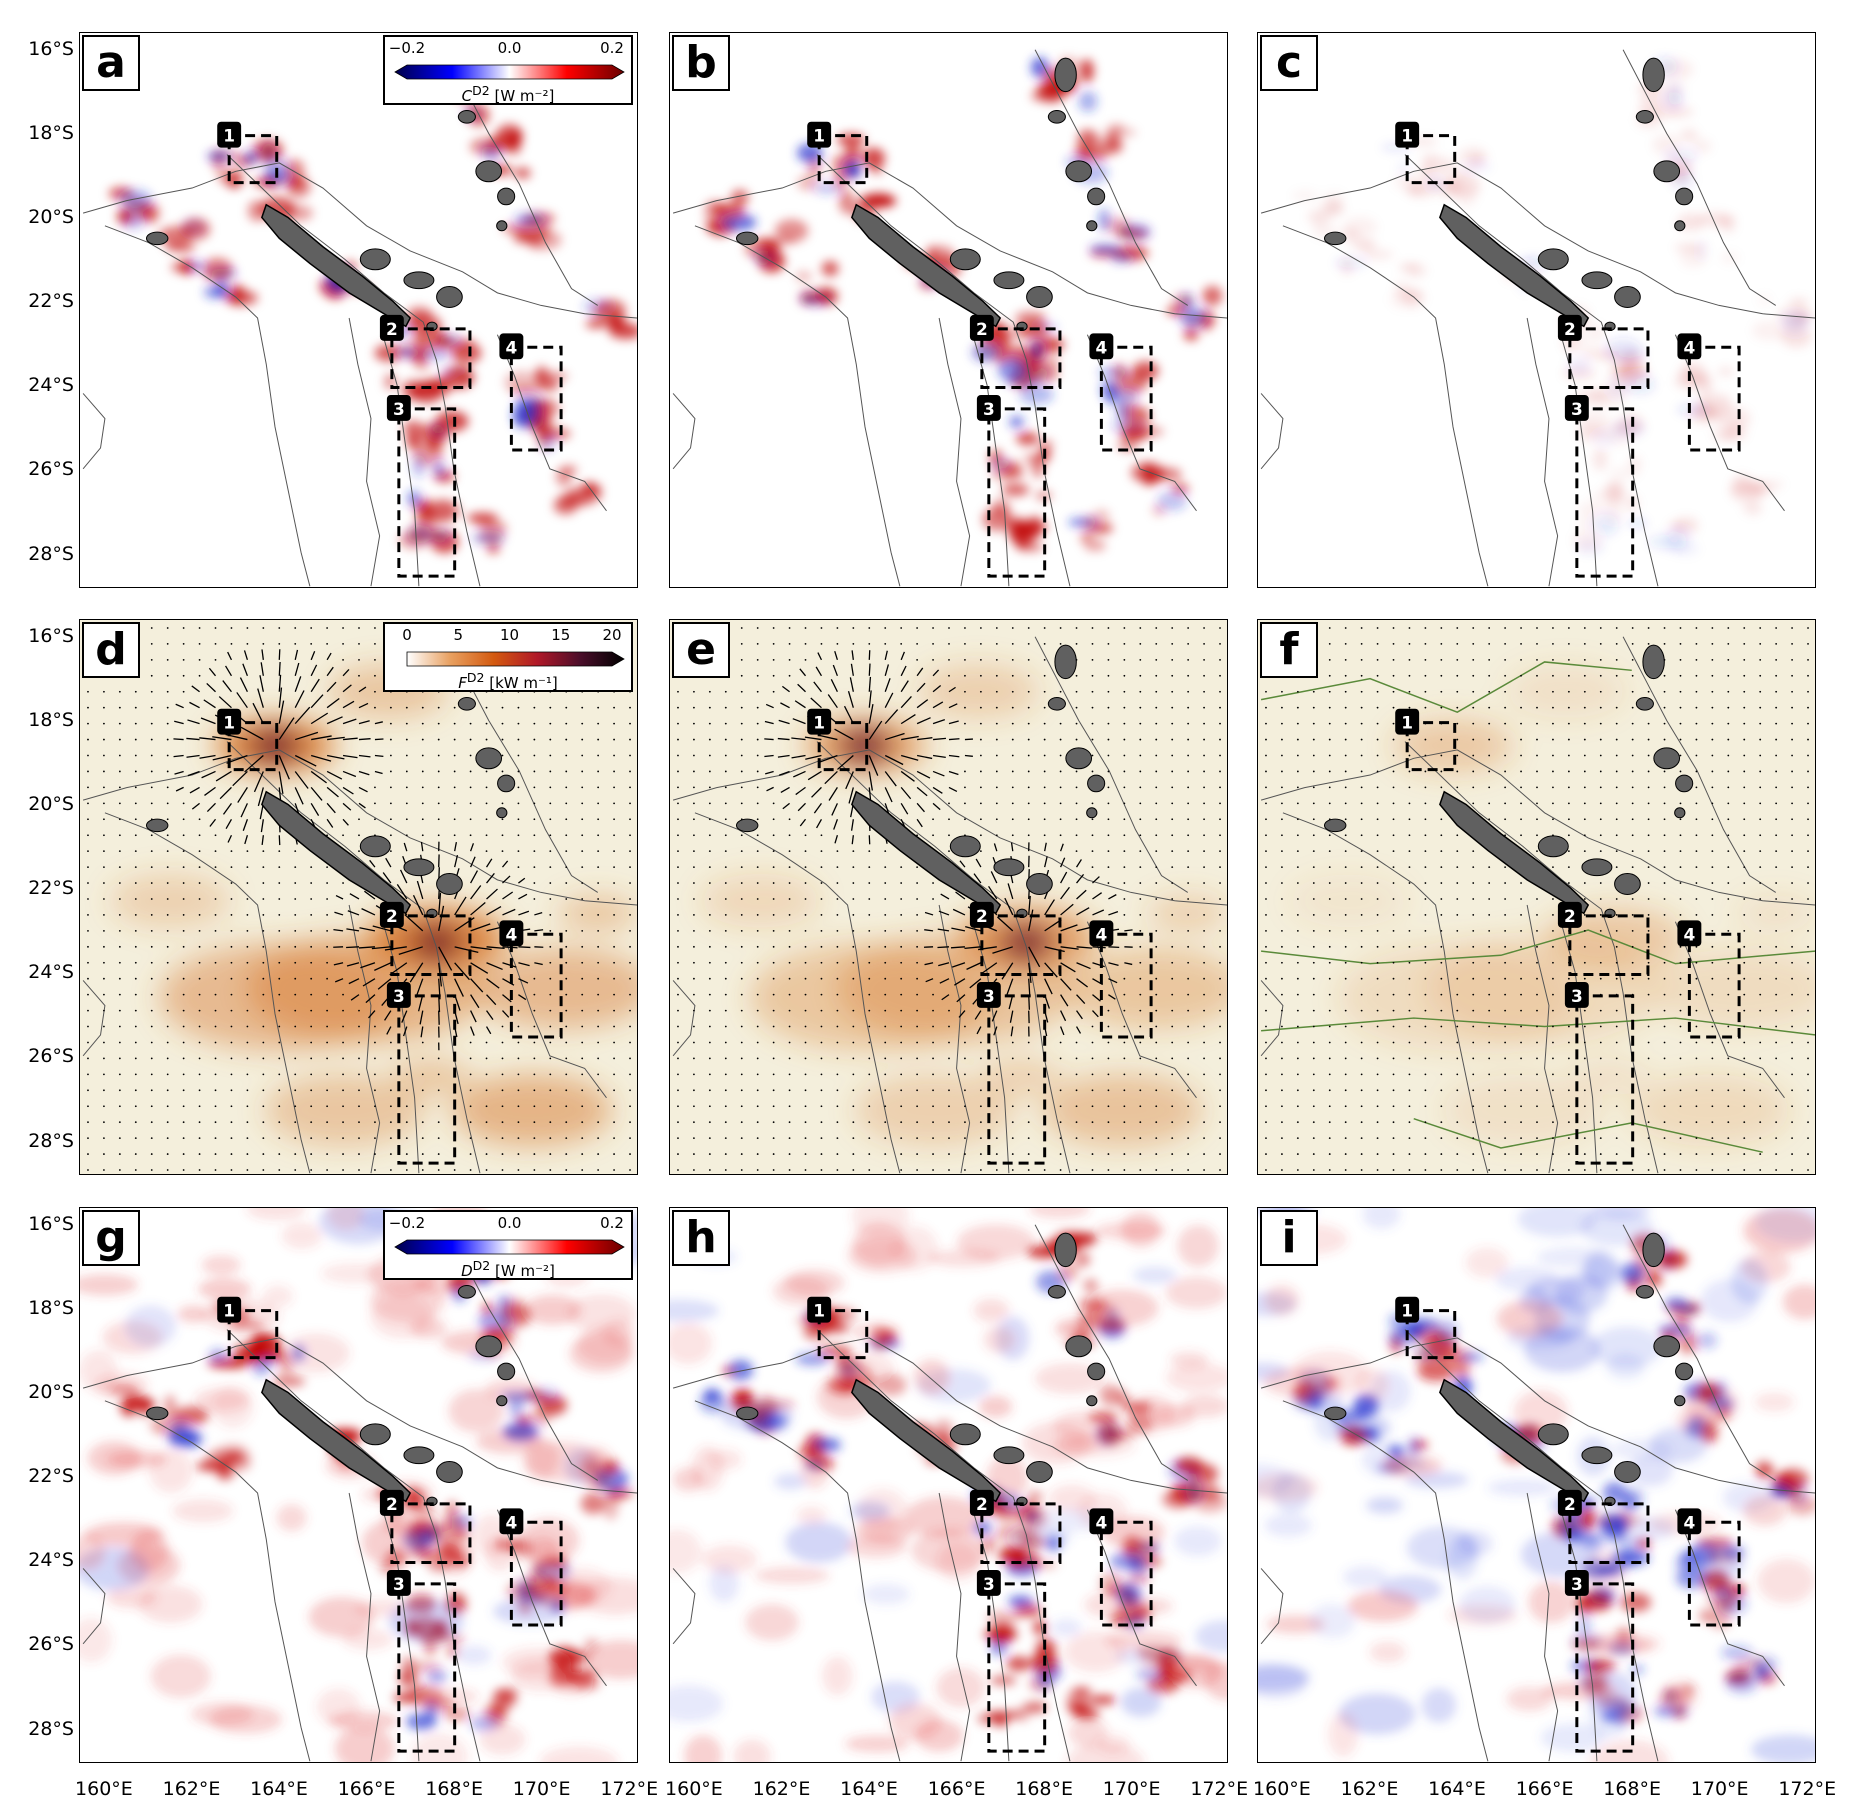 The height and width of the screenshot is (1805, 1850). Describe the element at coordinates (375, 846) in the screenshot. I see `island` at that location.